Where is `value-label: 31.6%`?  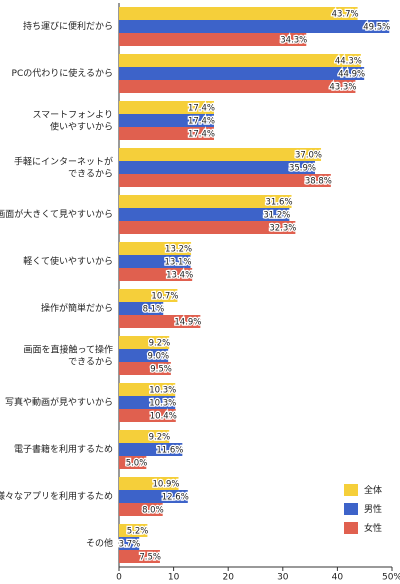 value-label: 31.6% is located at coordinates (279, 203).